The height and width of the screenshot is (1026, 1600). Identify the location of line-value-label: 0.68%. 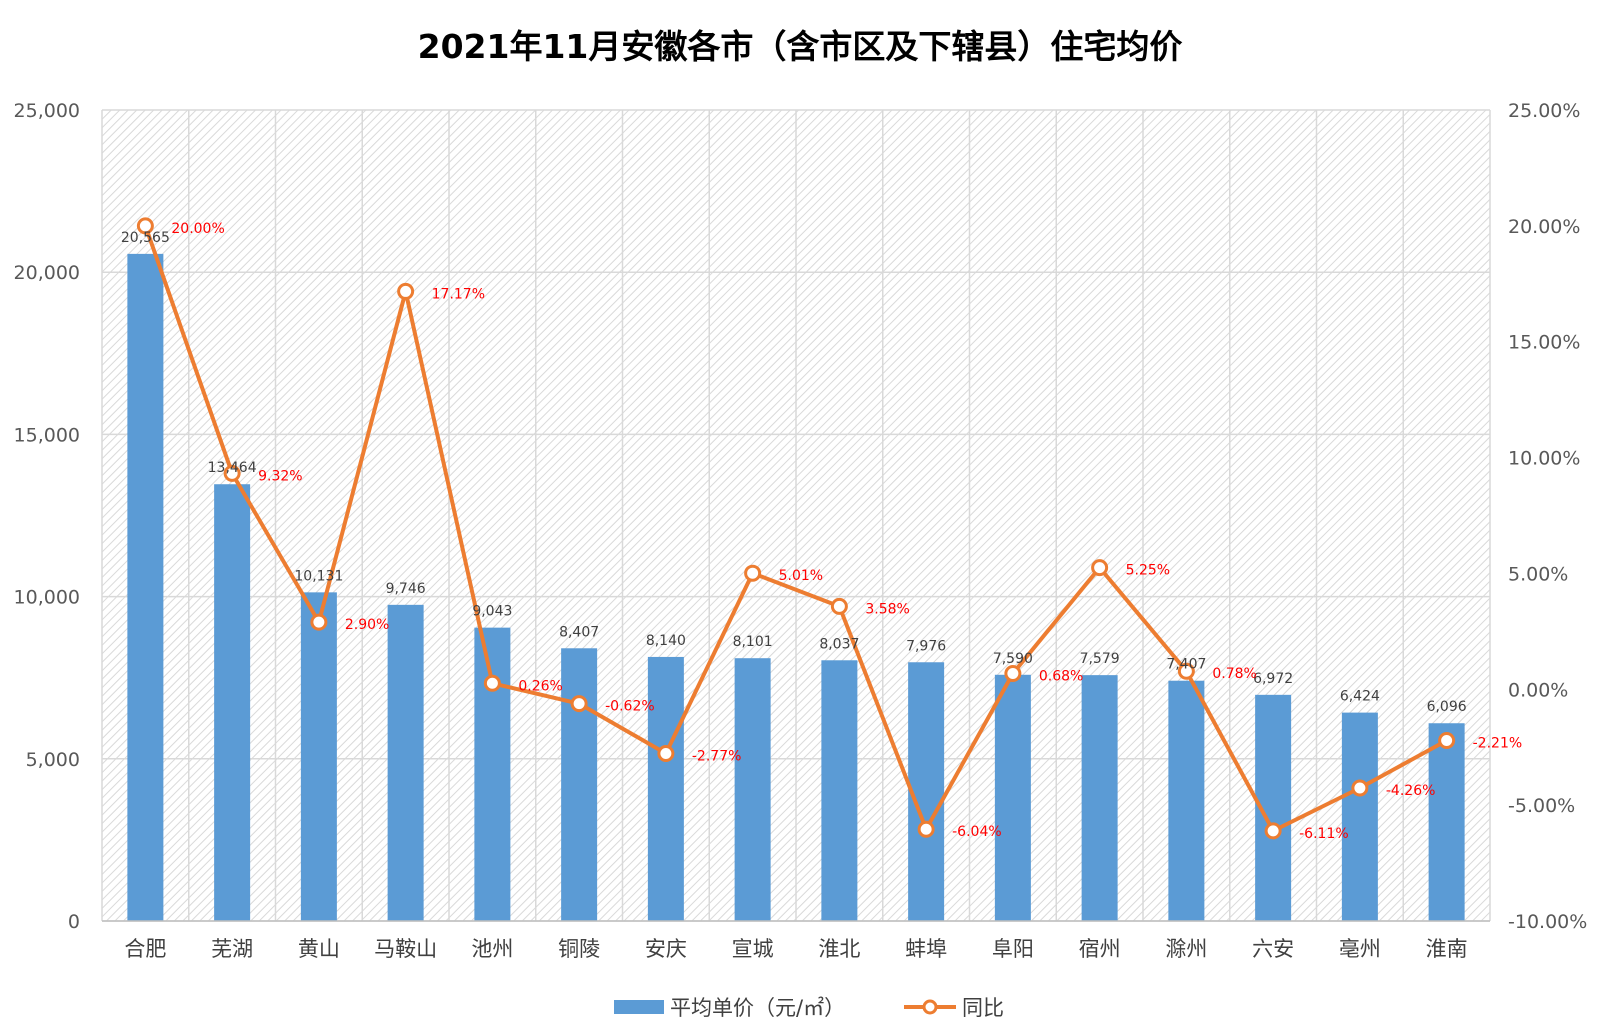
(1061, 677).